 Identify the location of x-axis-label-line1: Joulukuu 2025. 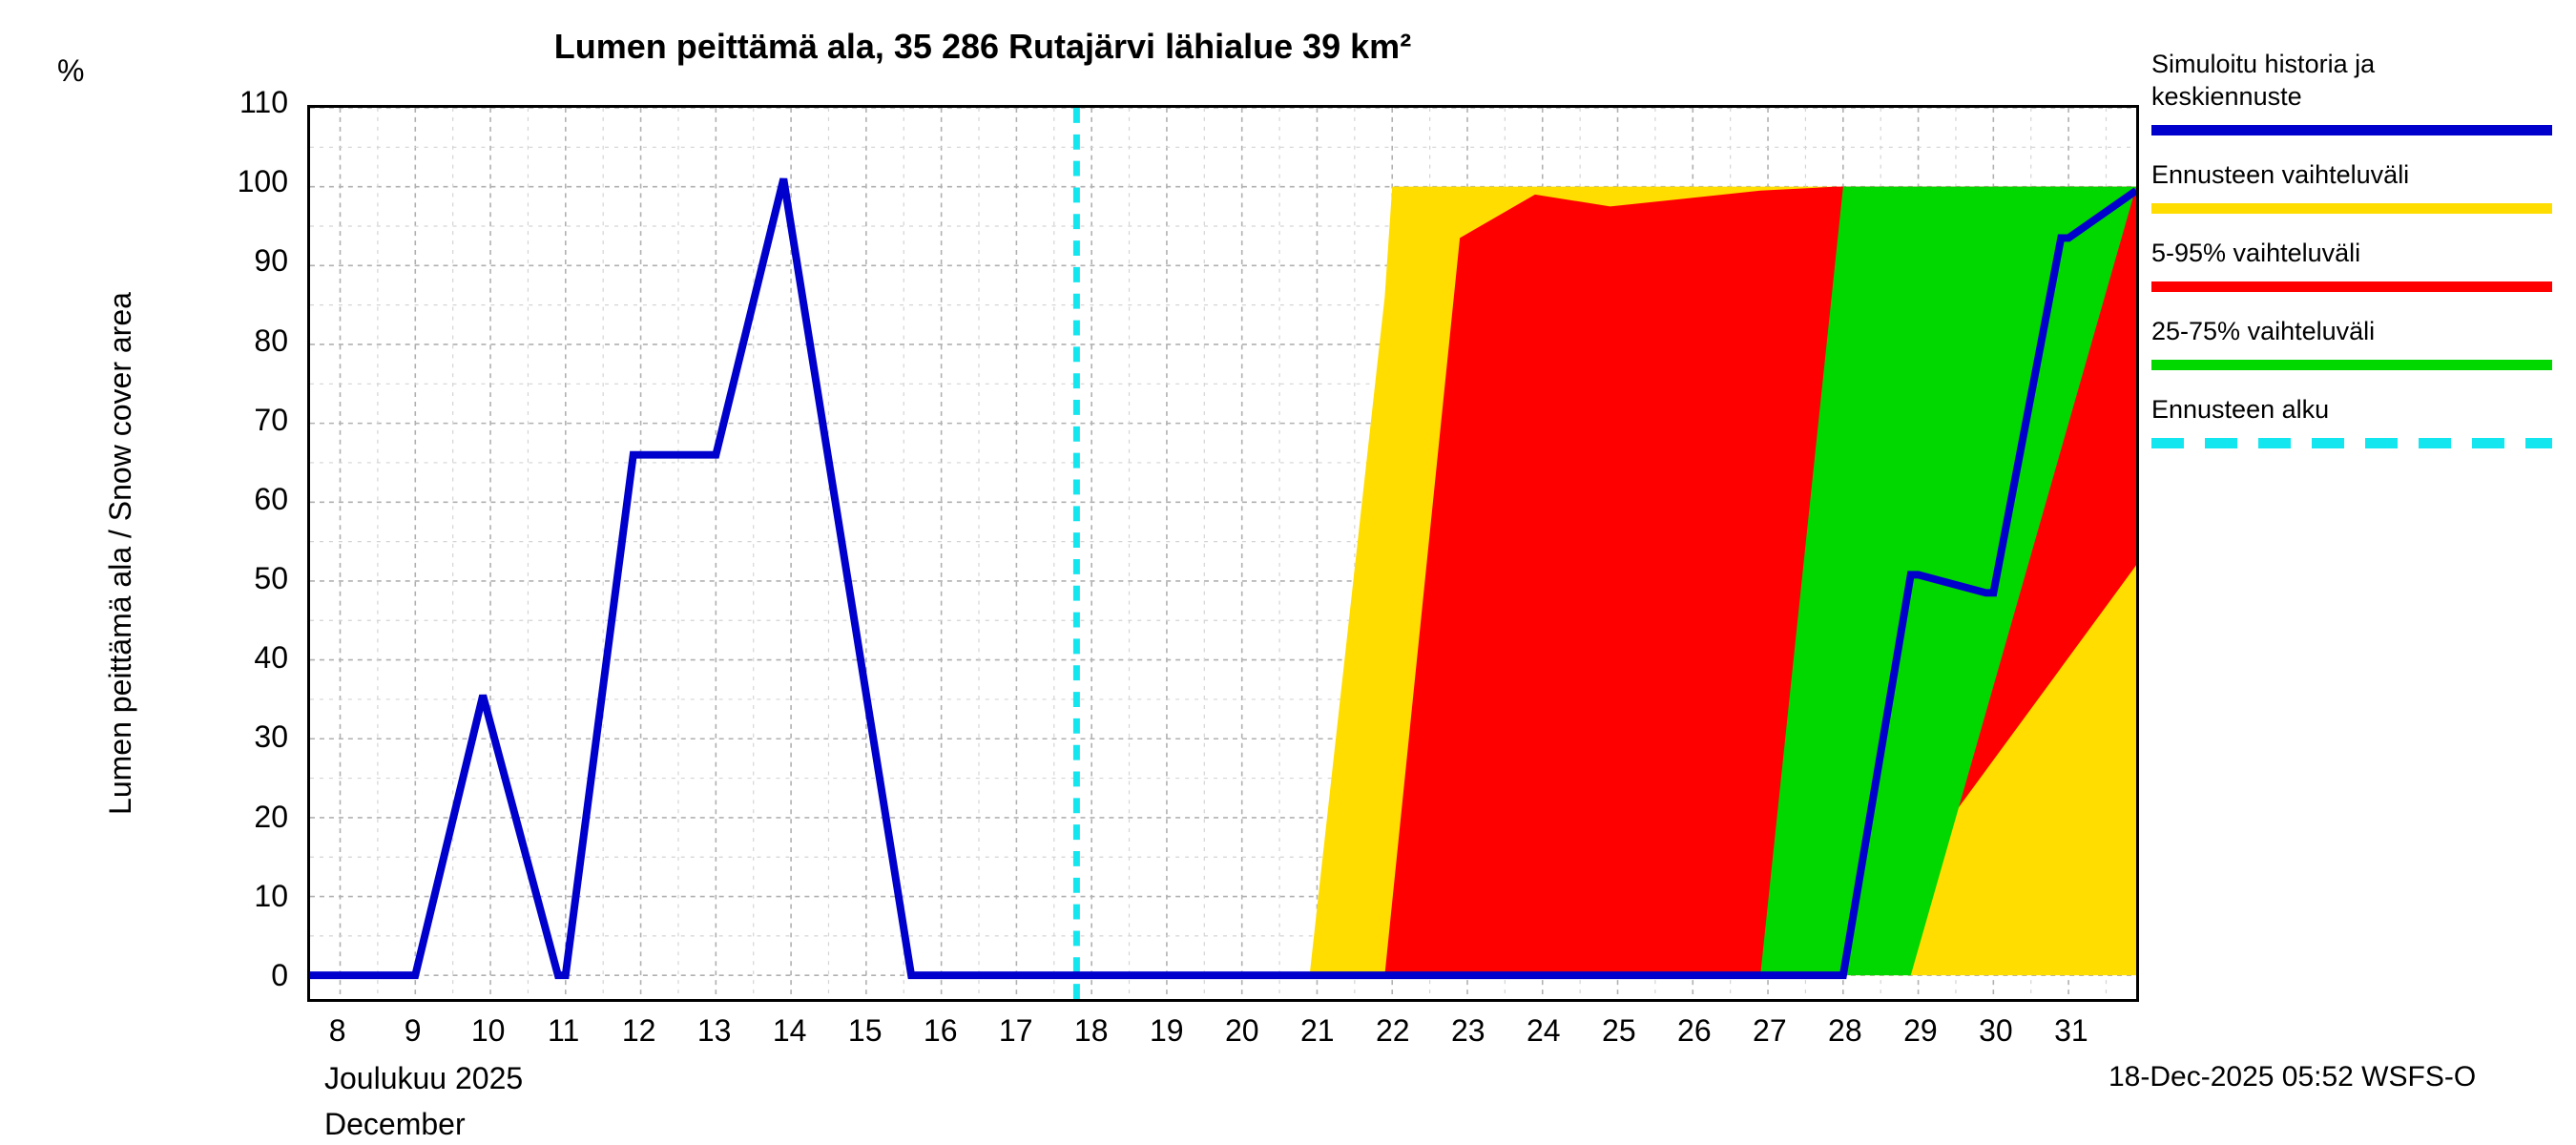
(424, 1078).